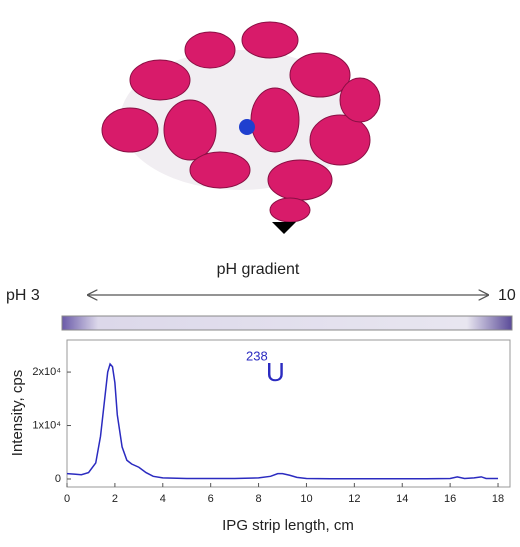  Describe the element at coordinates (58, 479) in the screenshot. I see `y-tick-label: 0` at that location.